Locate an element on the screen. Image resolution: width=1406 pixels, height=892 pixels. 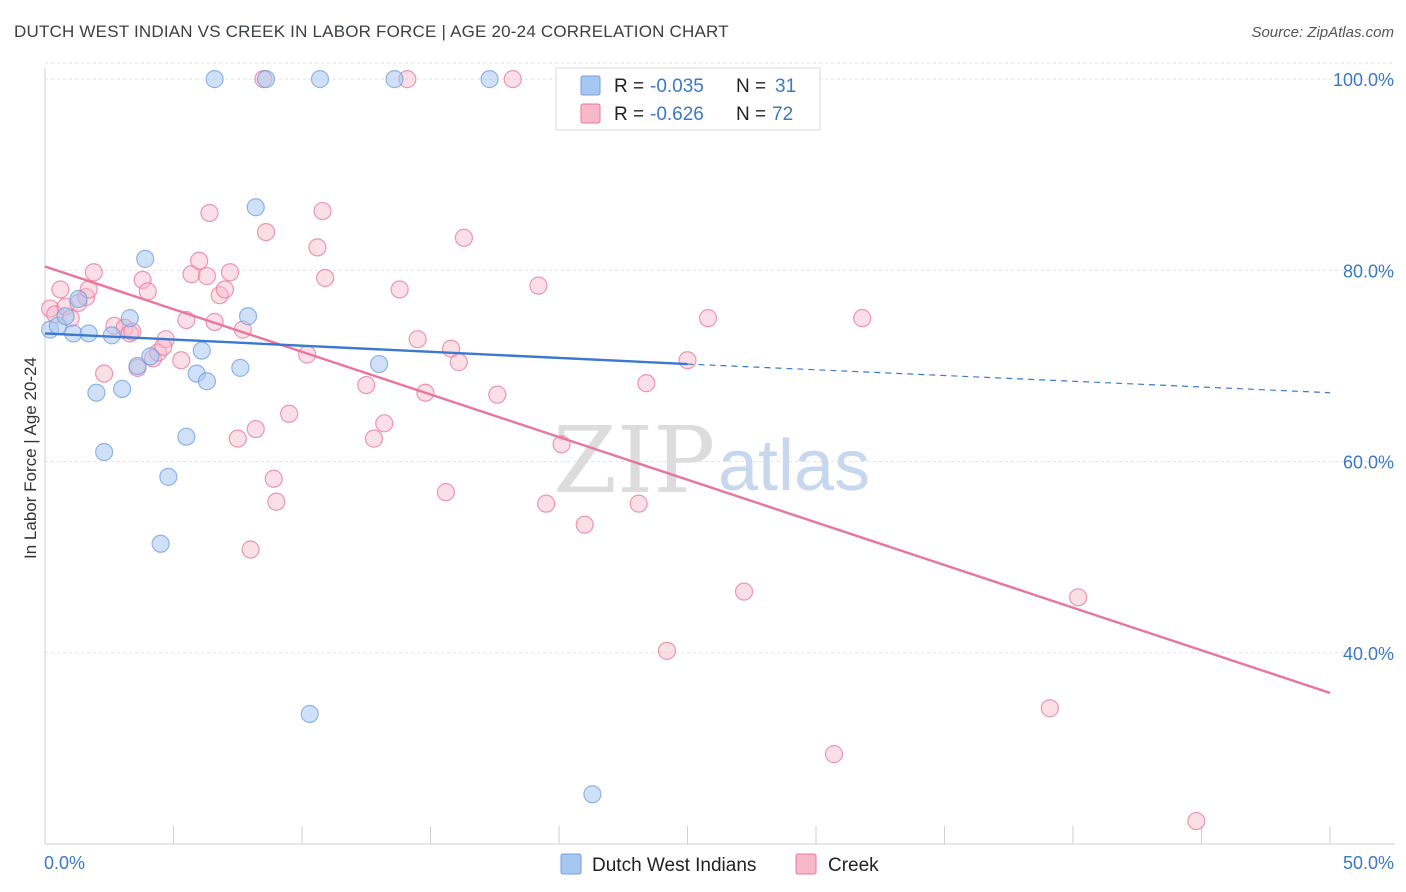
legend-r-value-0: -0.035 is located at coordinates (677, 86).